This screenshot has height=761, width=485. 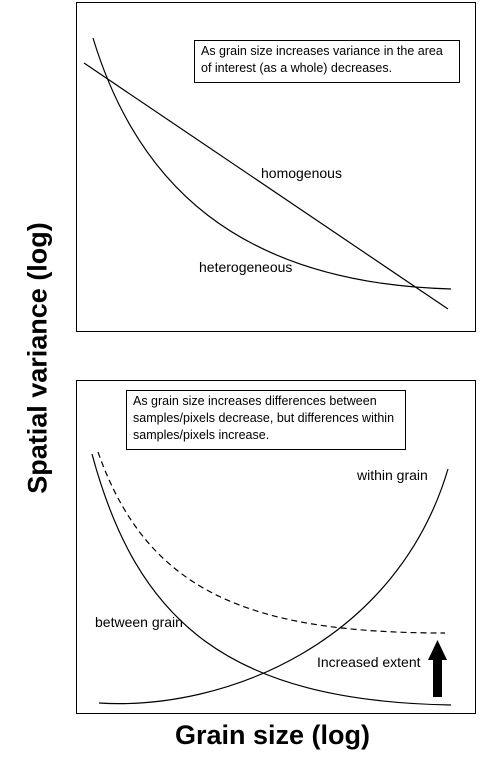 I want to click on up-arrow-icon, so click(x=437, y=668).